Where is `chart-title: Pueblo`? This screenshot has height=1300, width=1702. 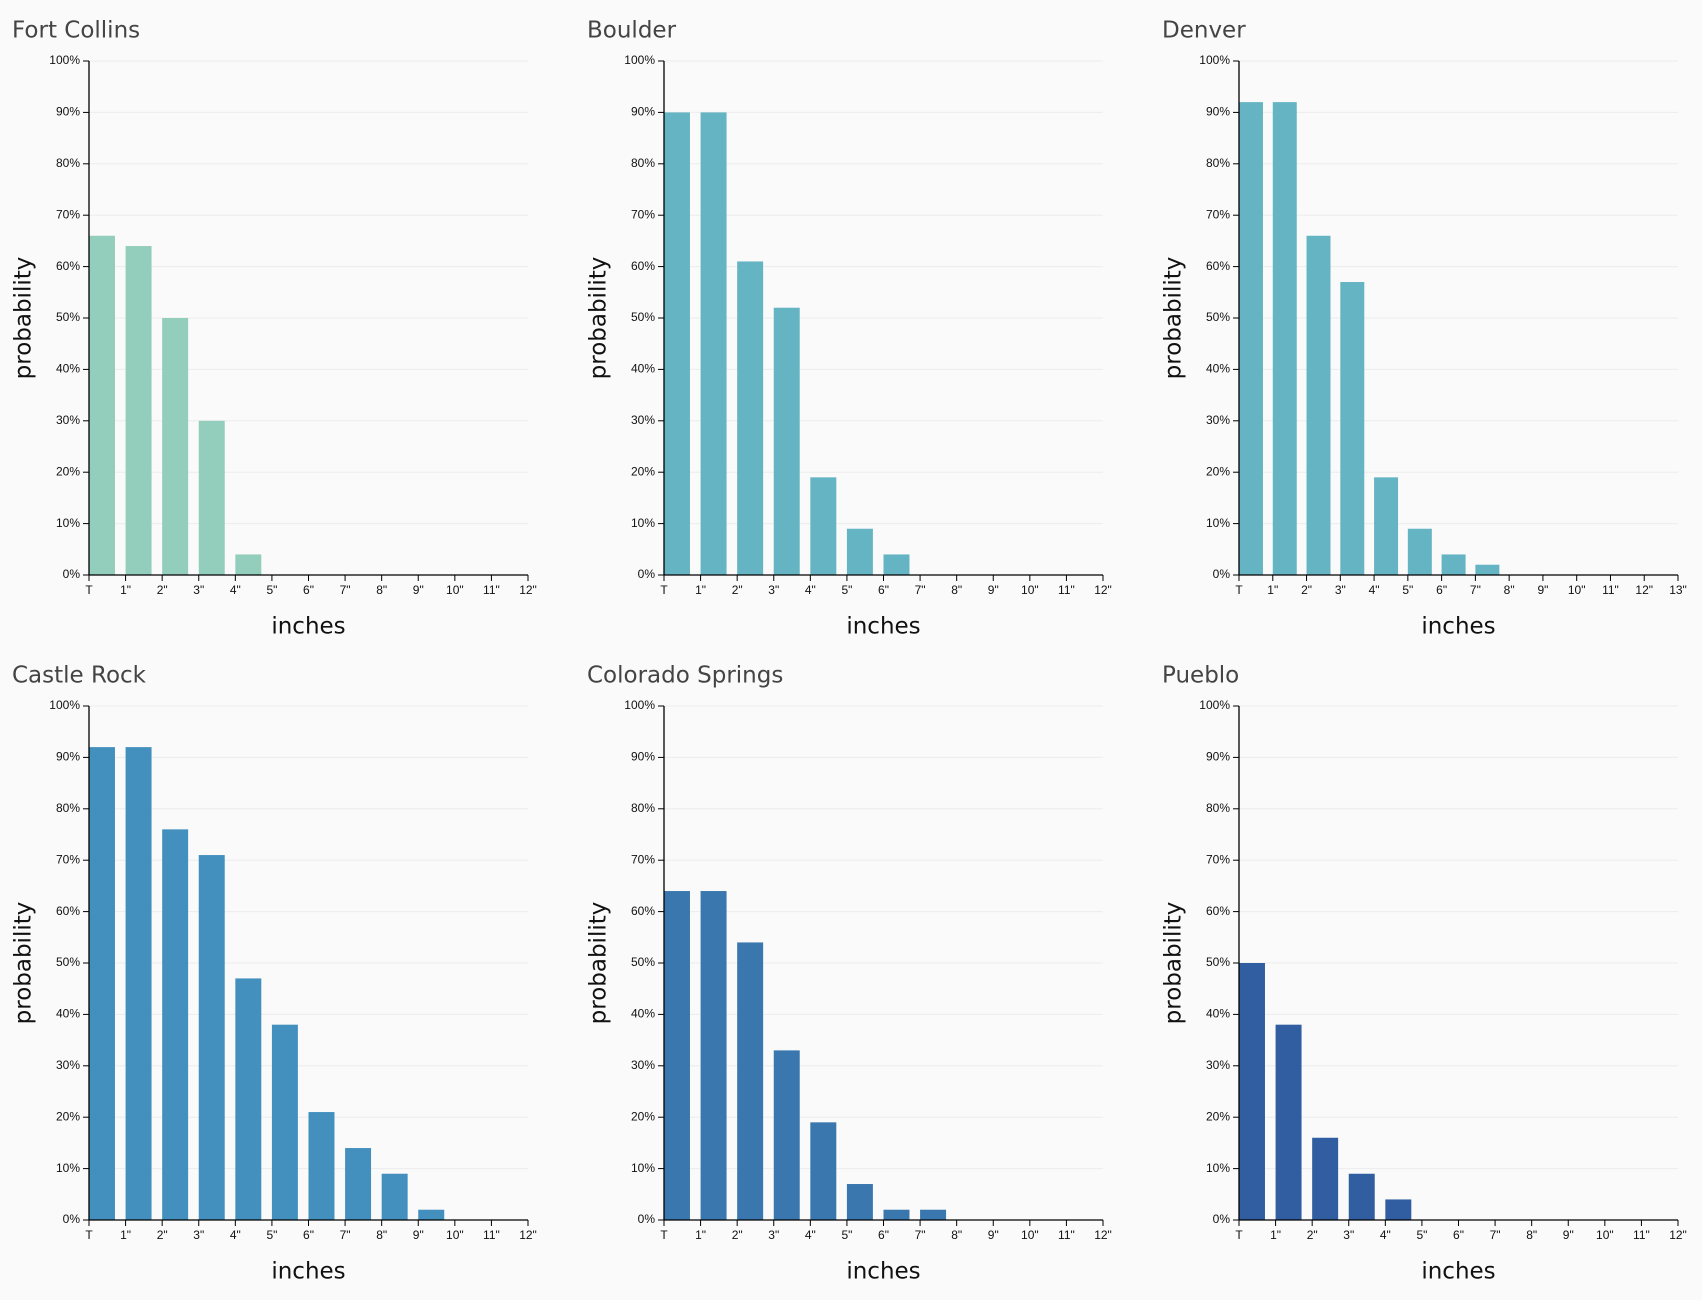 chart-title: Pueblo is located at coordinates (1200, 676).